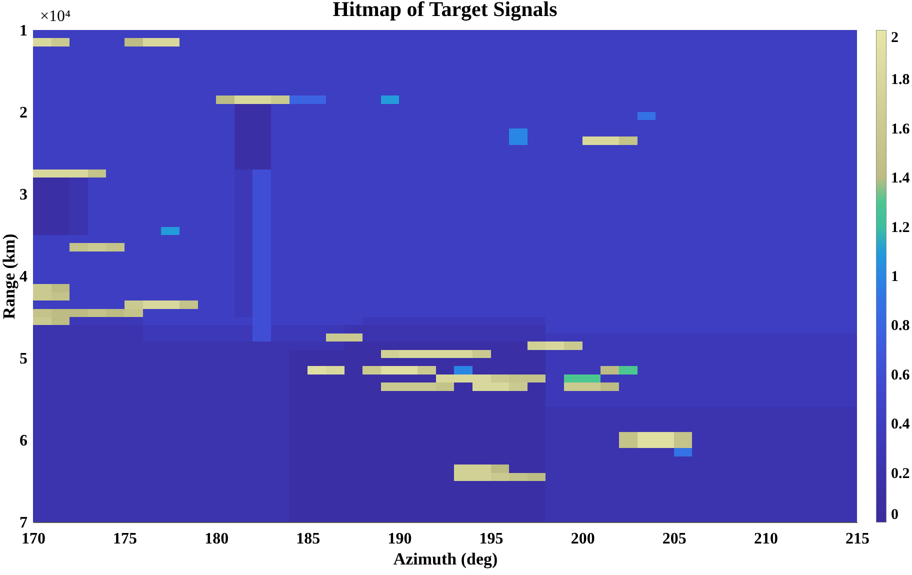  What do you see at coordinates (400, 539) in the screenshot?
I see `x-tick-label: 190` at bounding box center [400, 539].